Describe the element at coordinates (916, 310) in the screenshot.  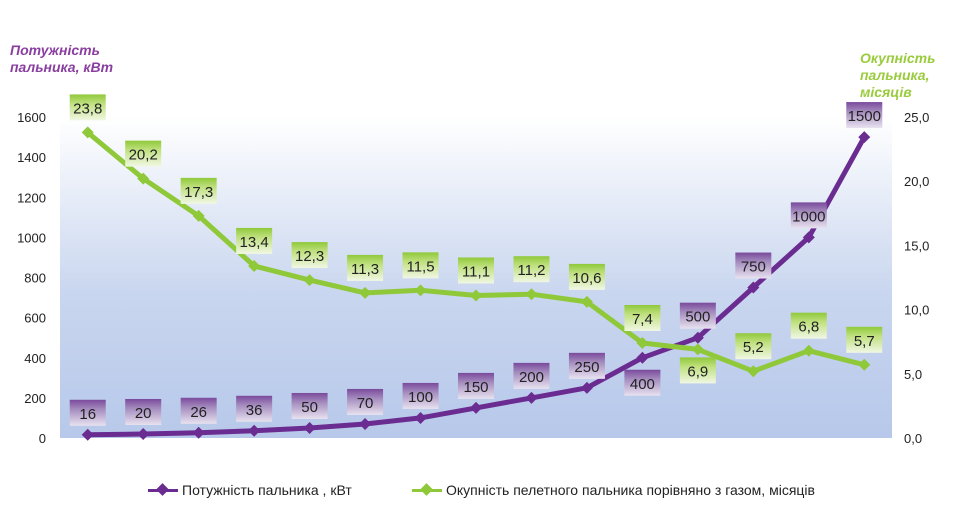
I see `right-axis-tick-label: 10,0` at that location.